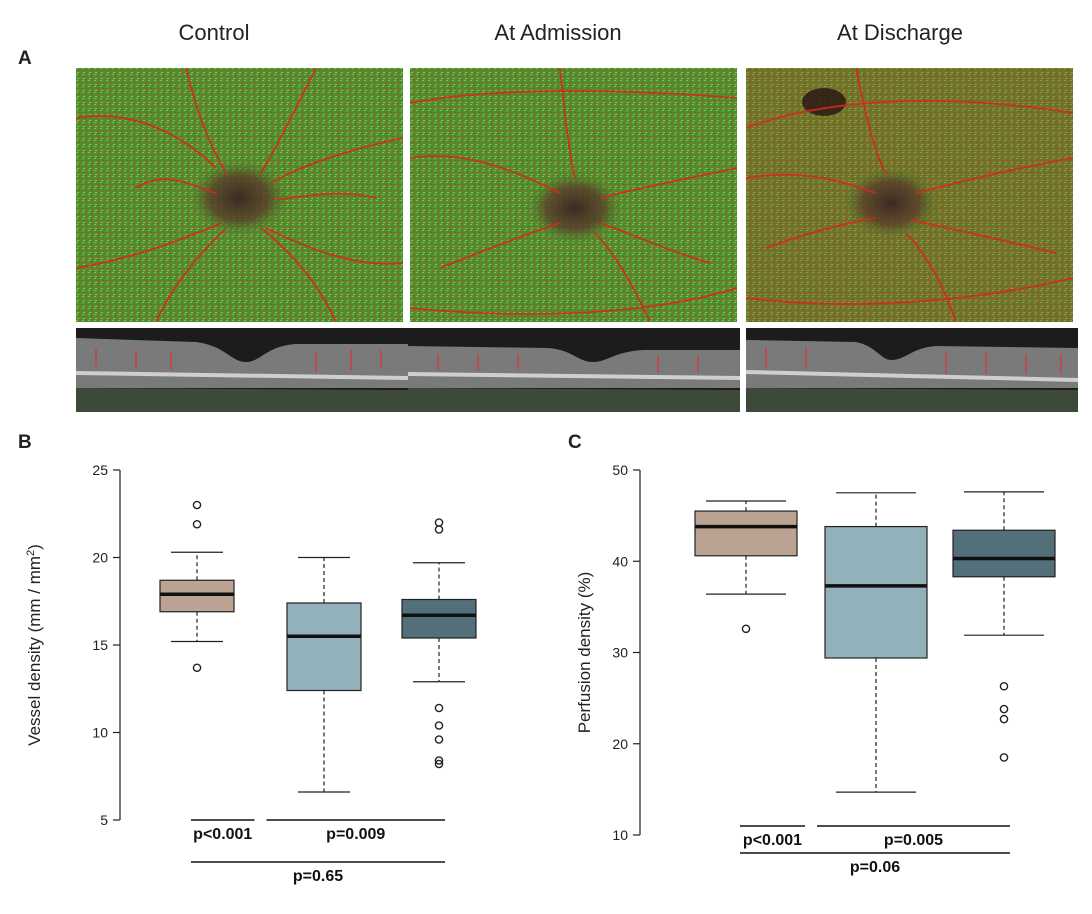 The width and height of the screenshot is (1092, 914). What do you see at coordinates (100, 470) in the screenshot?
I see `y-tick-label: 25` at bounding box center [100, 470].